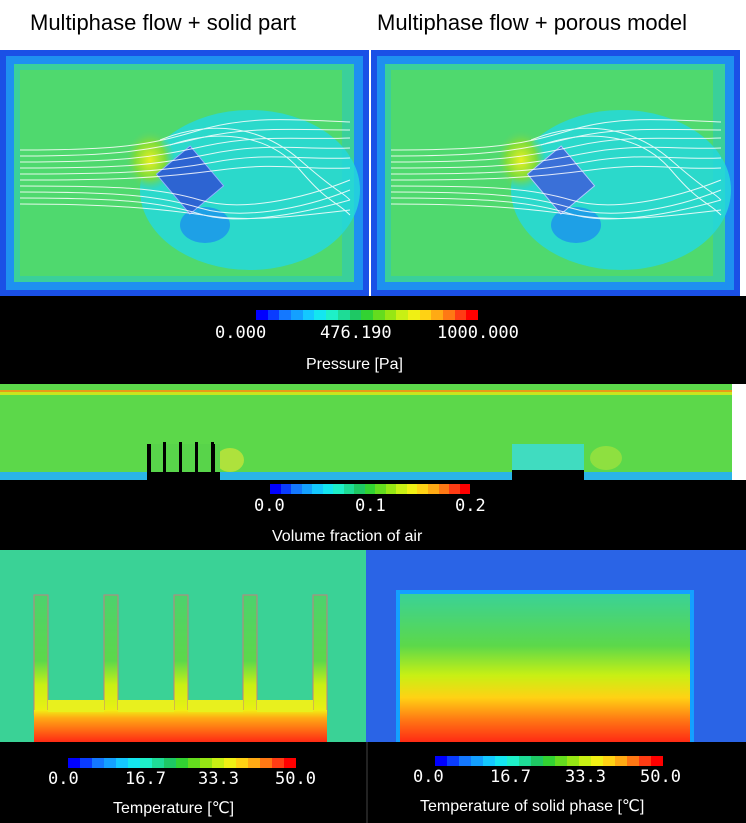 The width and height of the screenshot is (746, 823). Describe the element at coordinates (532, 806) in the screenshot. I see `temperature-right-label: Temperature of solid phase [℃]` at that location.